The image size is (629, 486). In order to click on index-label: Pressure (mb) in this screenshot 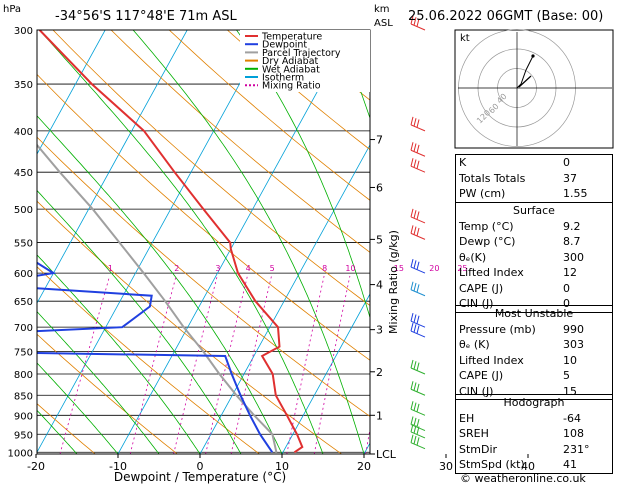, I will do `click(497, 329)`.